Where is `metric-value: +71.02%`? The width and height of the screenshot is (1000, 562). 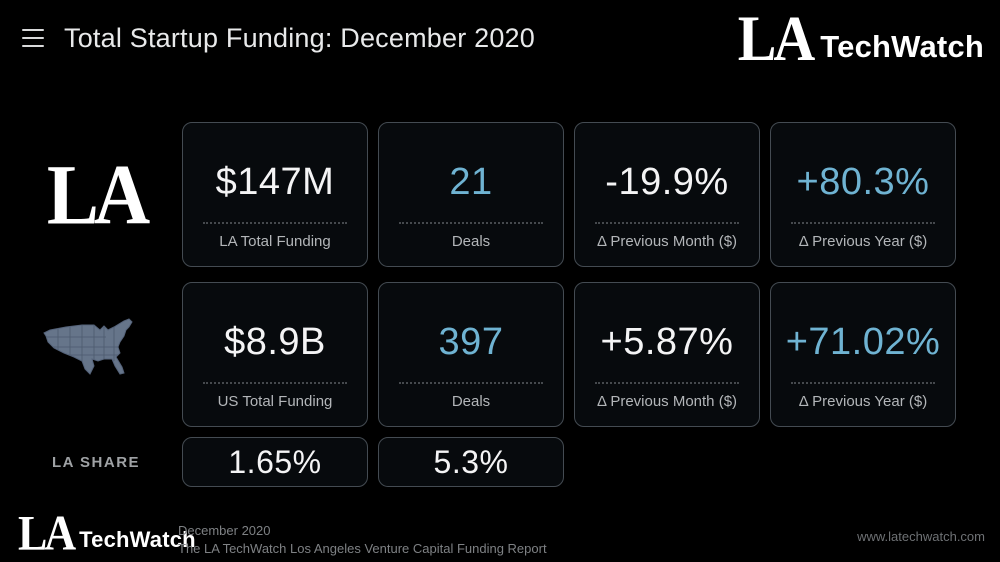 metric-value: +71.02% is located at coordinates (863, 342).